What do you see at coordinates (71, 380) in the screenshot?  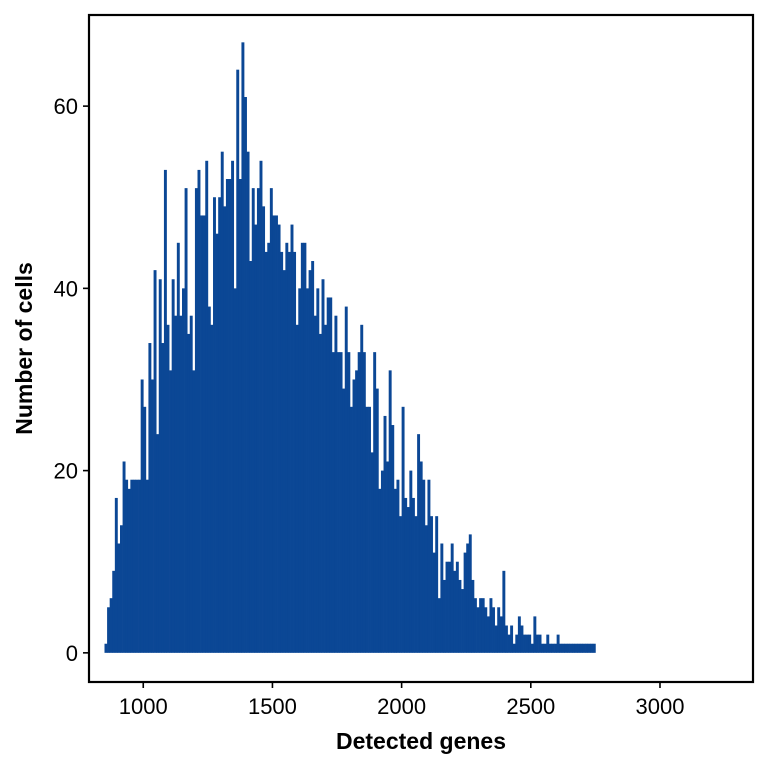 I see `y-axis: 0 20 40 60` at bounding box center [71, 380].